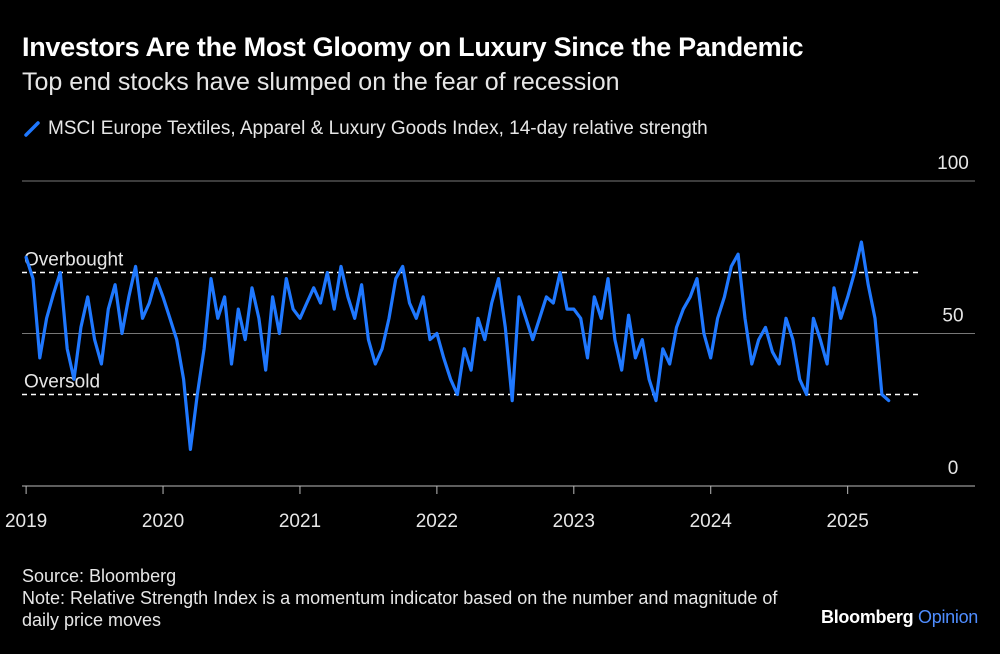  I want to click on brand-logo: Bloomberg Opinion, so click(899, 617).